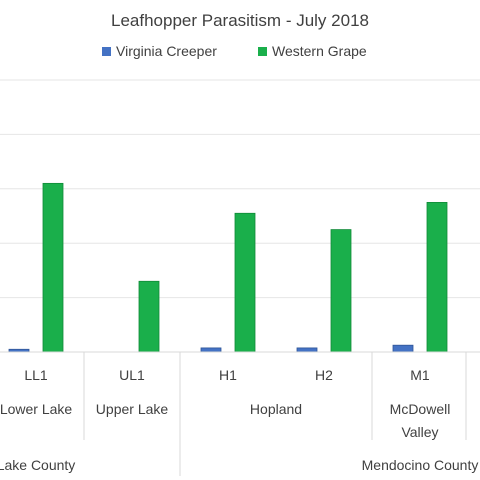  Describe the element at coordinates (245, 282) in the screenshot. I see `bar-western-grape-h1` at that location.